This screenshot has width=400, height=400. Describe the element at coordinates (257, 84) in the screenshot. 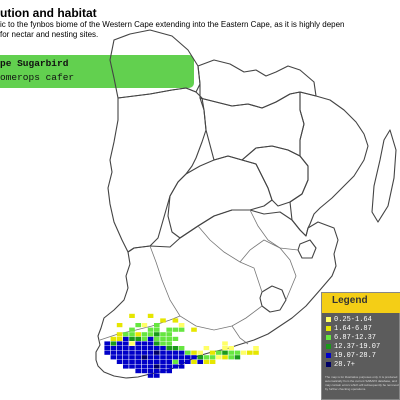

I see `north-outline` at that location.